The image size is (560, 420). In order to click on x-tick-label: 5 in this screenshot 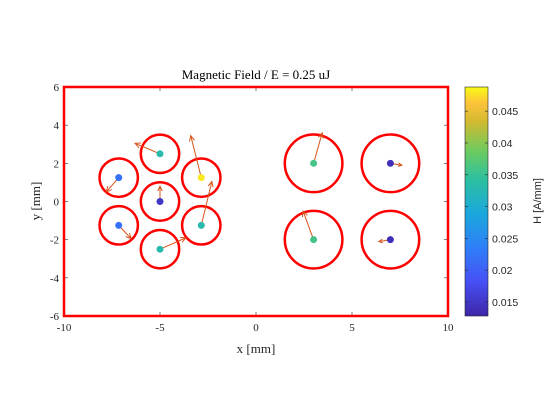, I will do `click(352, 328)`.